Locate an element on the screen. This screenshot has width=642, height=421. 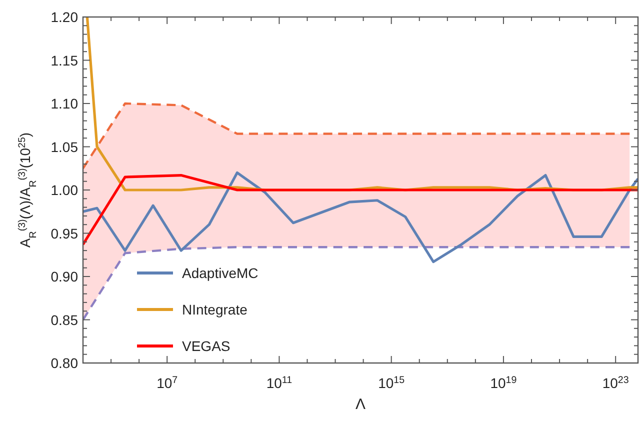
y-tick-label: 1.15 is located at coordinates (64, 60).